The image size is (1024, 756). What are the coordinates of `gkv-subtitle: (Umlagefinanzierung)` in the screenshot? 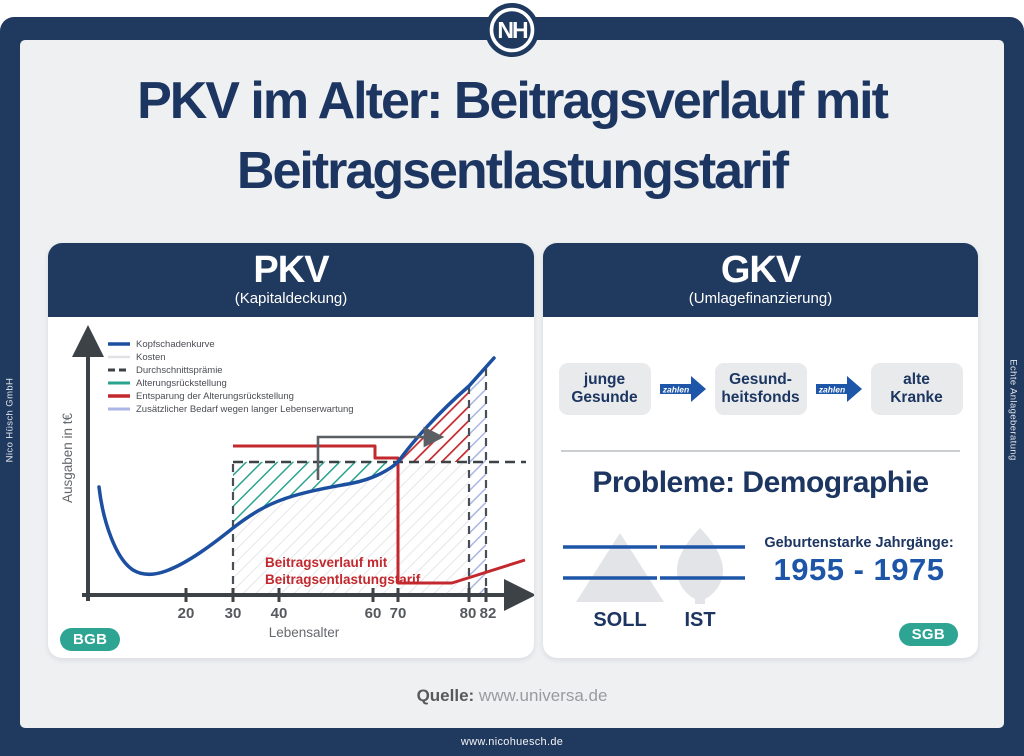 It's located at (760, 298).